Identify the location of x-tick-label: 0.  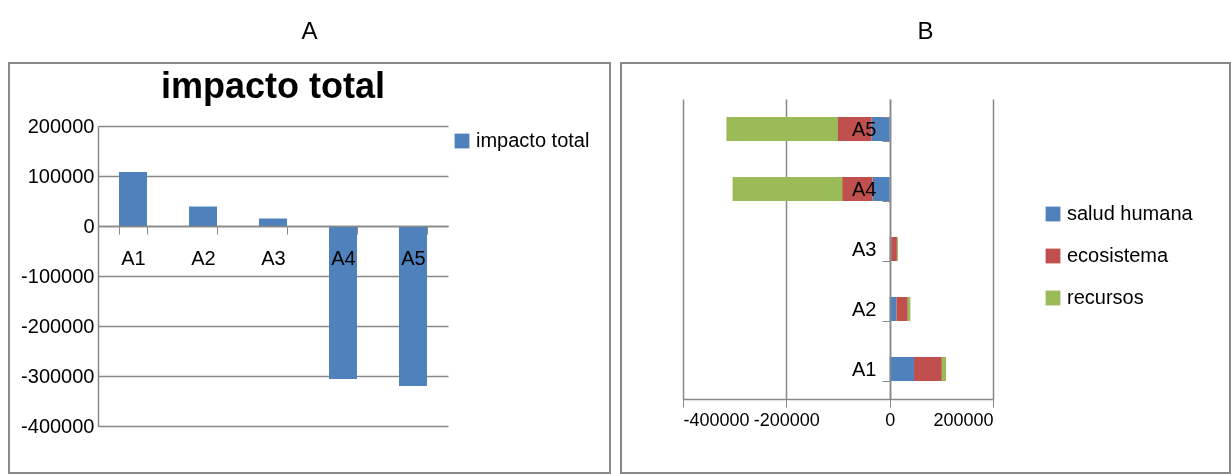
(890, 419).